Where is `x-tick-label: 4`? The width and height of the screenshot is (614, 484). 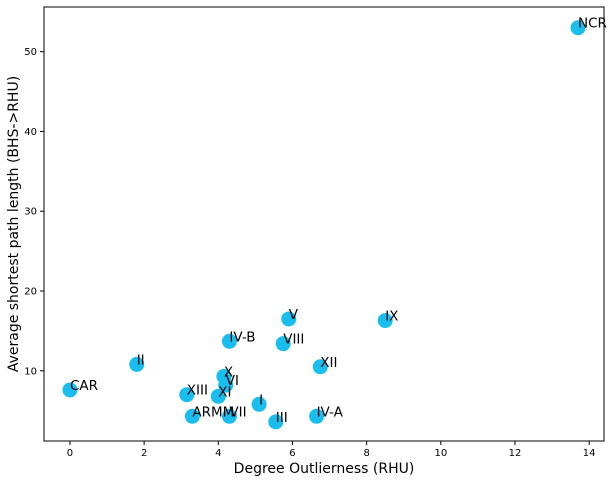 x-tick-label: 4 is located at coordinates (218, 453).